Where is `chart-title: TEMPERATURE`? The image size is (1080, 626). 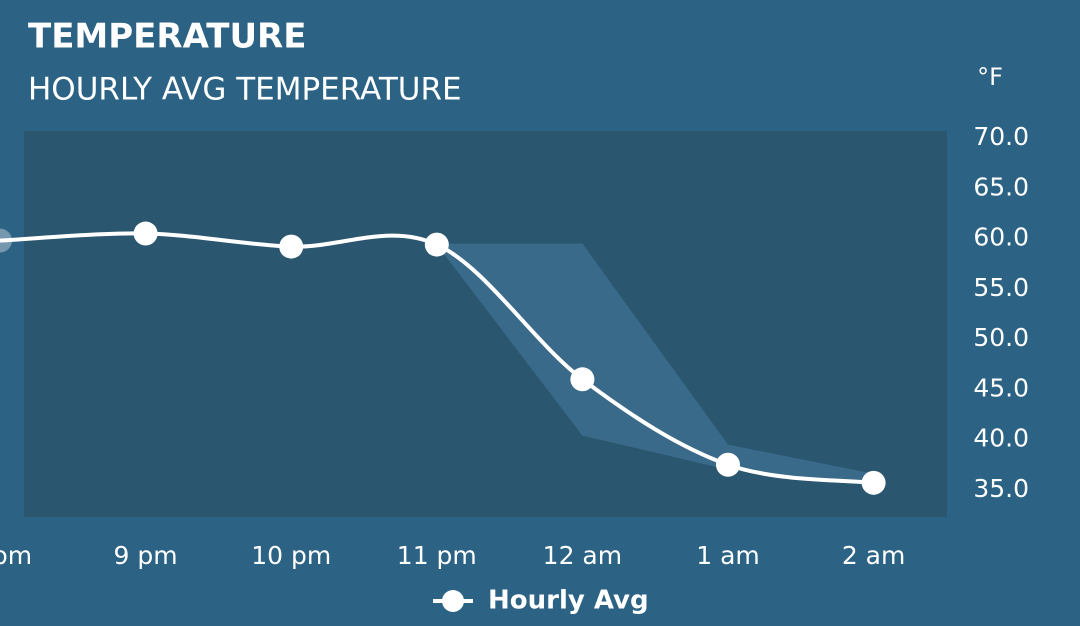 chart-title: TEMPERATURE is located at coordinates (167, 37).